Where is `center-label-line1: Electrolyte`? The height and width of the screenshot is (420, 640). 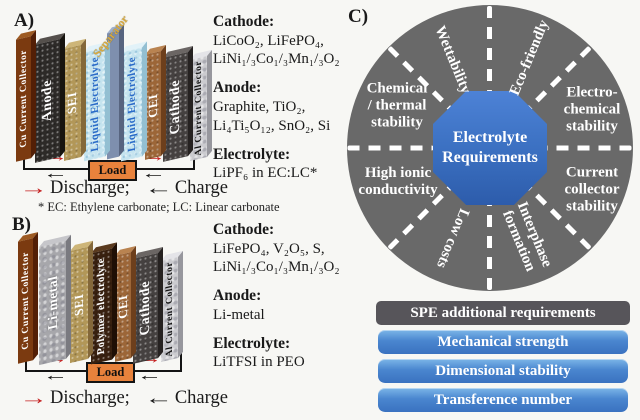 center-label-line1: Electrolyte is located at coordinates (490, 137).